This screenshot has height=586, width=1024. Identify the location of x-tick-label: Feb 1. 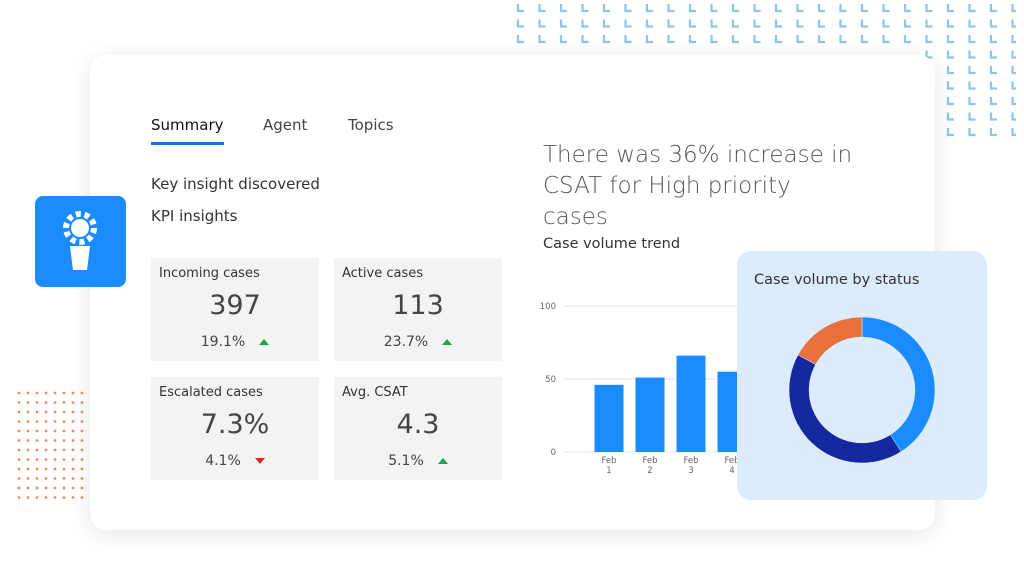
(609, 466).